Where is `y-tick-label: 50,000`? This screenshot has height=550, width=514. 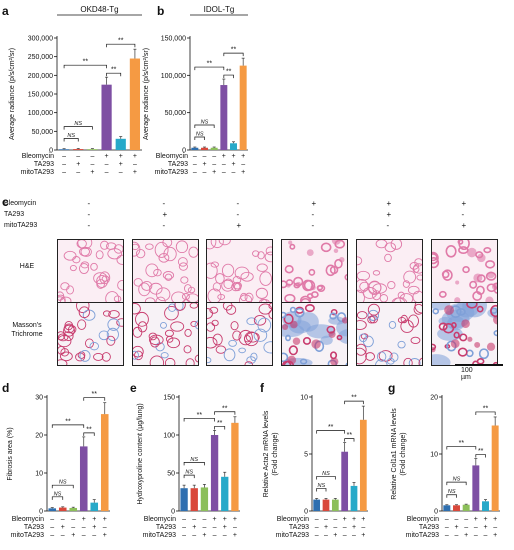
y-tick-label: 50,000 is located at coordinates (176, 113).